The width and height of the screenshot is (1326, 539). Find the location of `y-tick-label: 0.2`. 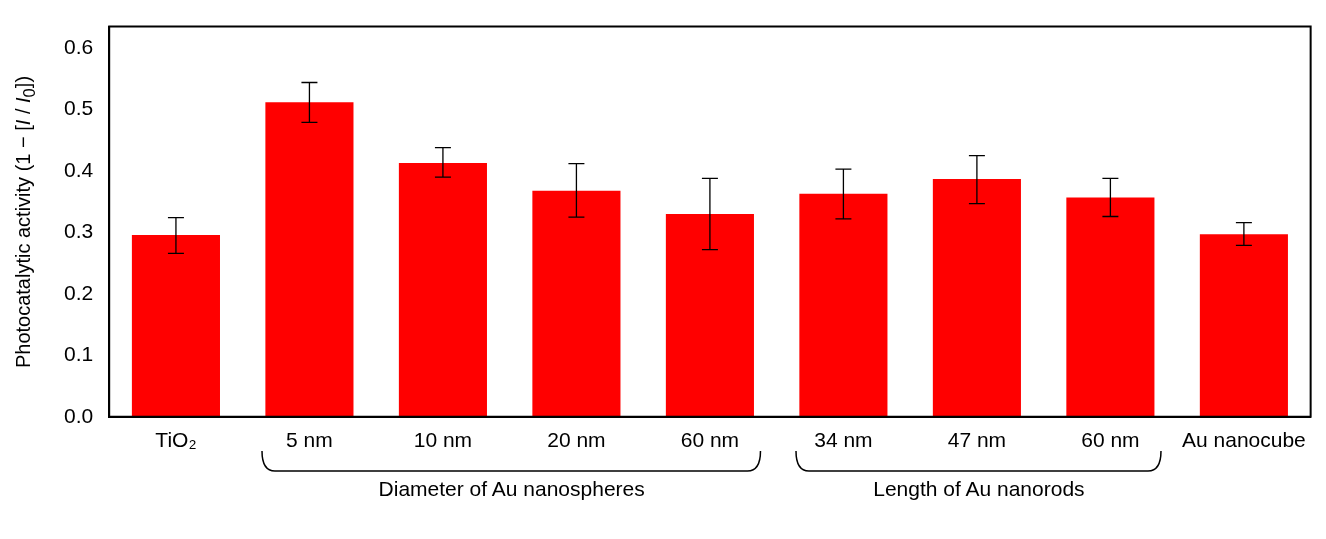

y-tick-label: 0.2 is located at coordinates (78, 292).